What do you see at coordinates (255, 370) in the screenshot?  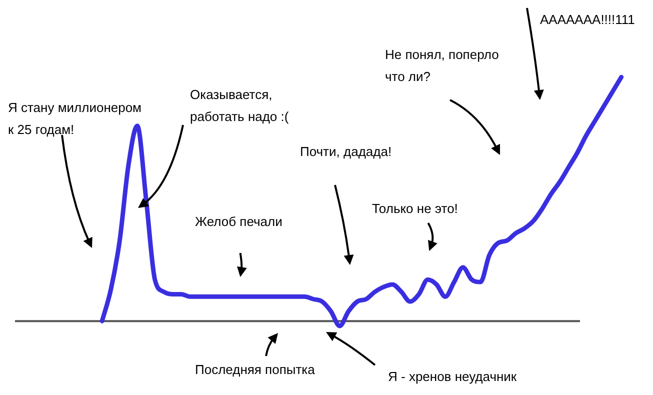 I see `text: Последняя попытка` at bounding box center [255, 370].